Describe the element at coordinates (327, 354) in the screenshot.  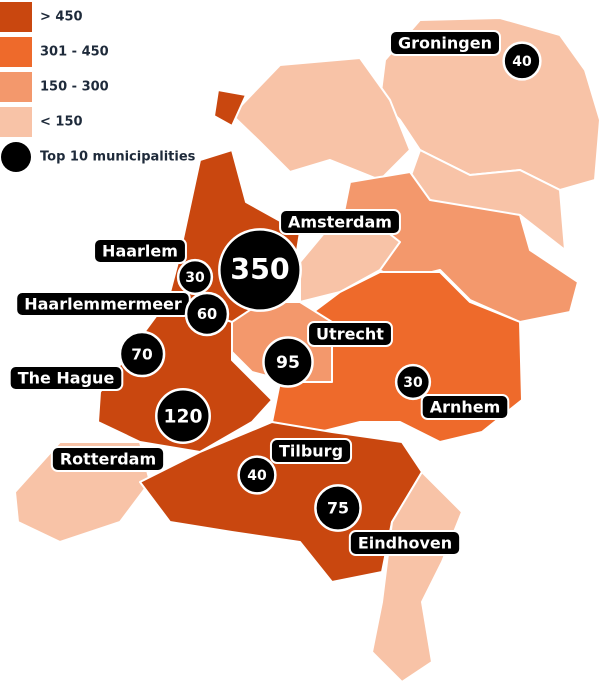
I see `city: Utrecht 95` at that location.